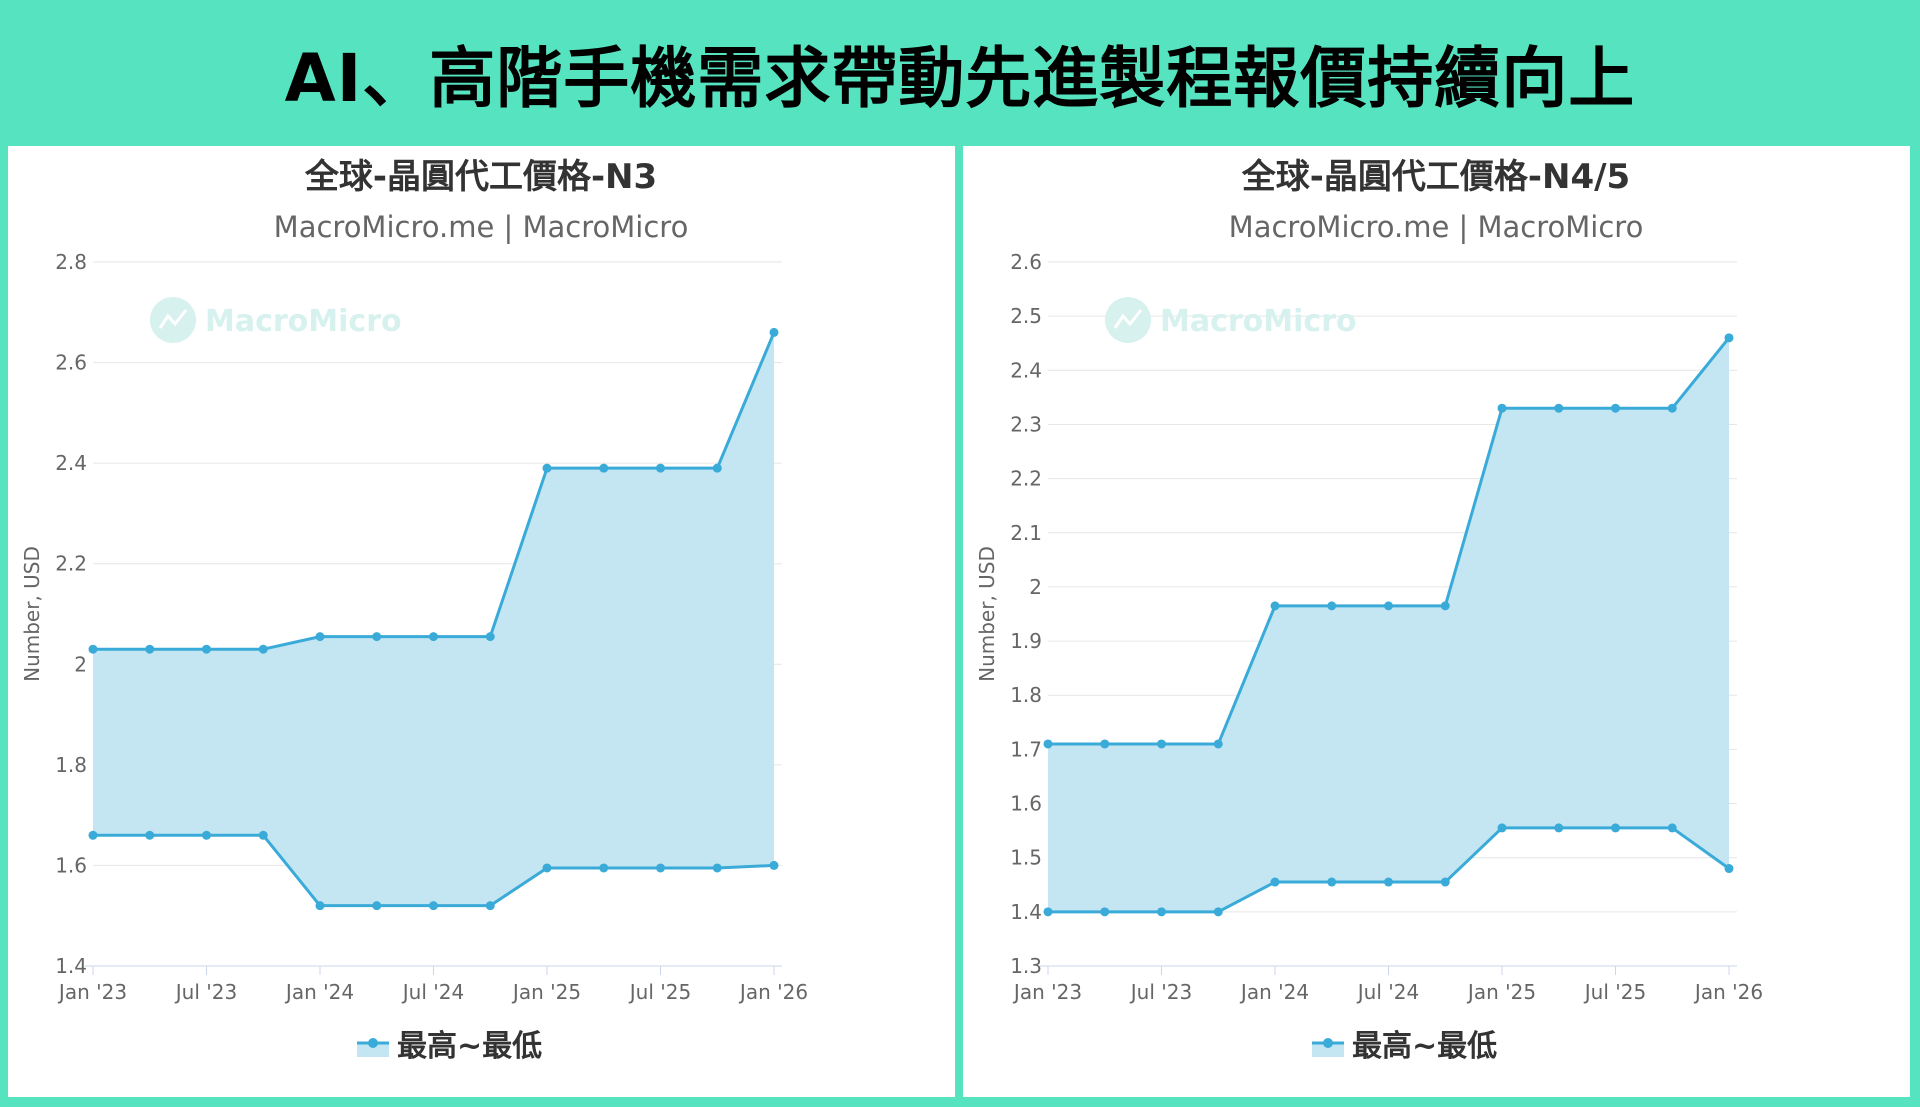 This screenshot has height=1107, width=1920. I want to click on chart-title: 全球-晶圓代工價格-N3, so click(480, 177).